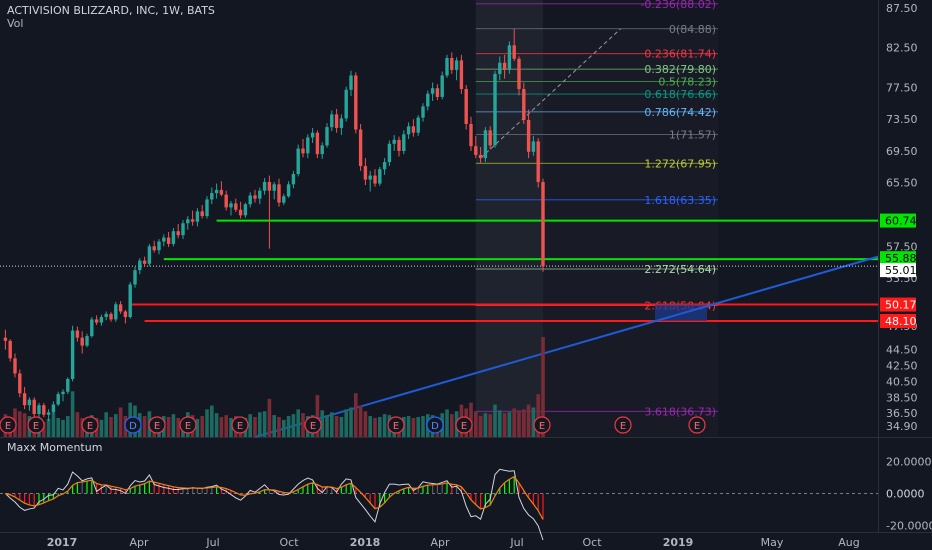 The width and height of the screenshot is (932, 550). Describe the element at coordinates (680, 54) in the screenshot. I see `fib-level-label: 0.236(81.74)` at that location.